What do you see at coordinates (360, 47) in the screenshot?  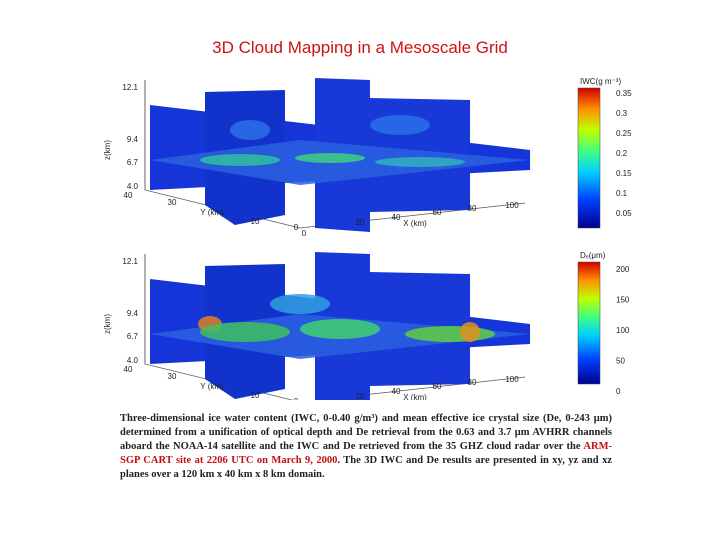 I see `slide-title: 3D Cloud Mapping in a Mesoscale Grid` at bounding box center [360, 47].